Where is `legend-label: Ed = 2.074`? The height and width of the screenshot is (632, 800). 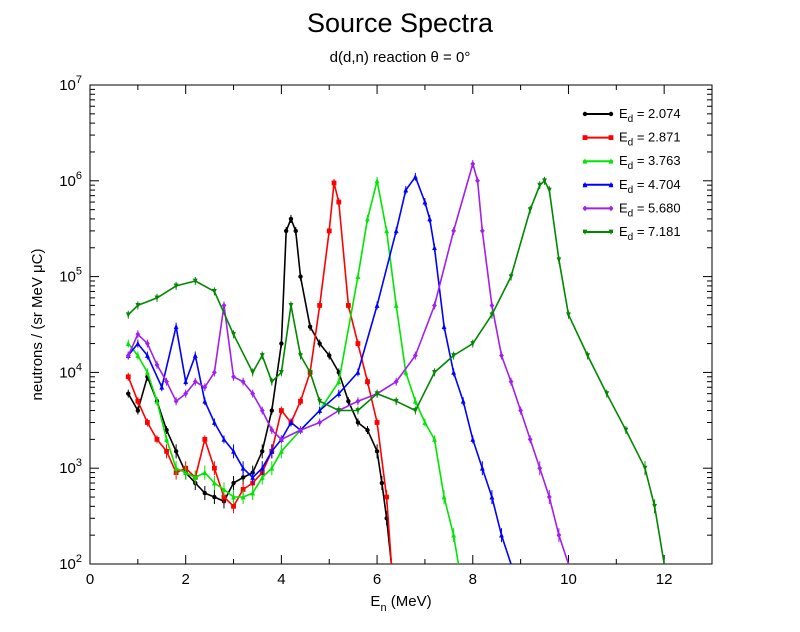
legend-label: Ed = 2.074 is located at coordinates (650, 115).